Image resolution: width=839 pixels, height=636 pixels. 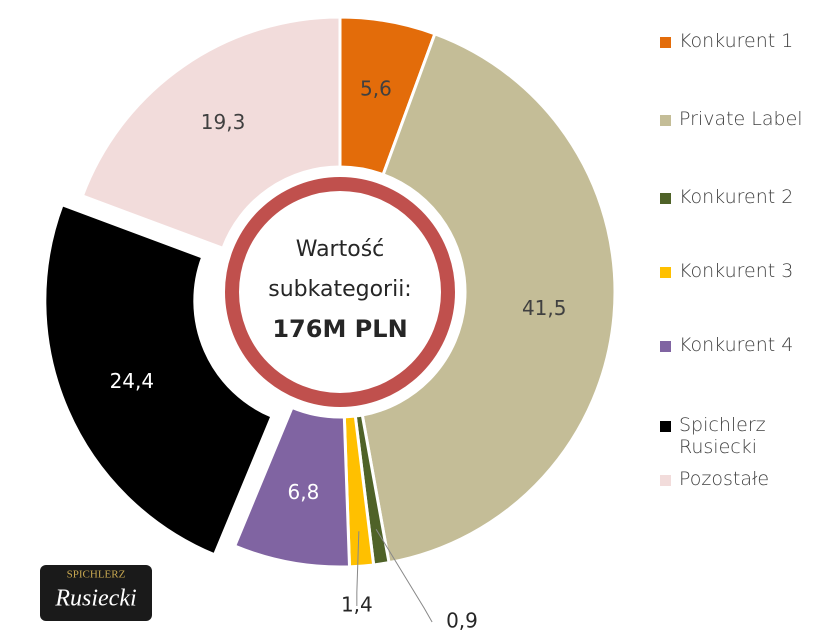 I want to click on legend-label: Pozostałe, so click(x=724, y=479).